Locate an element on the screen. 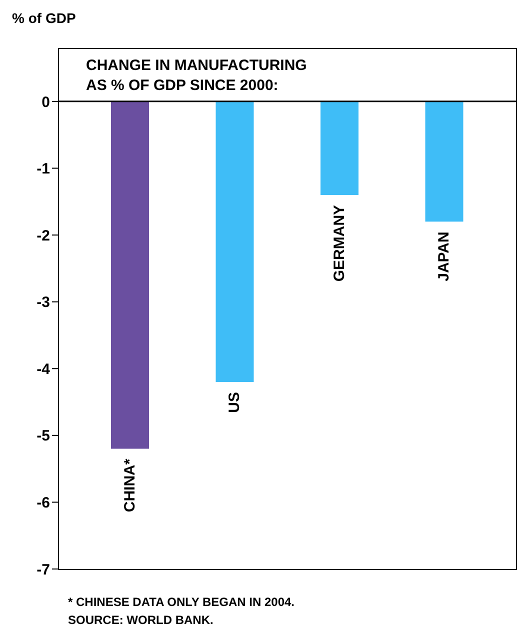 The height and width of the screenshot is (633, 529). text: CHANGE IN MANUFACTURING AS % OF GDP SINCE 2000: is located at coordinates (196, 76).